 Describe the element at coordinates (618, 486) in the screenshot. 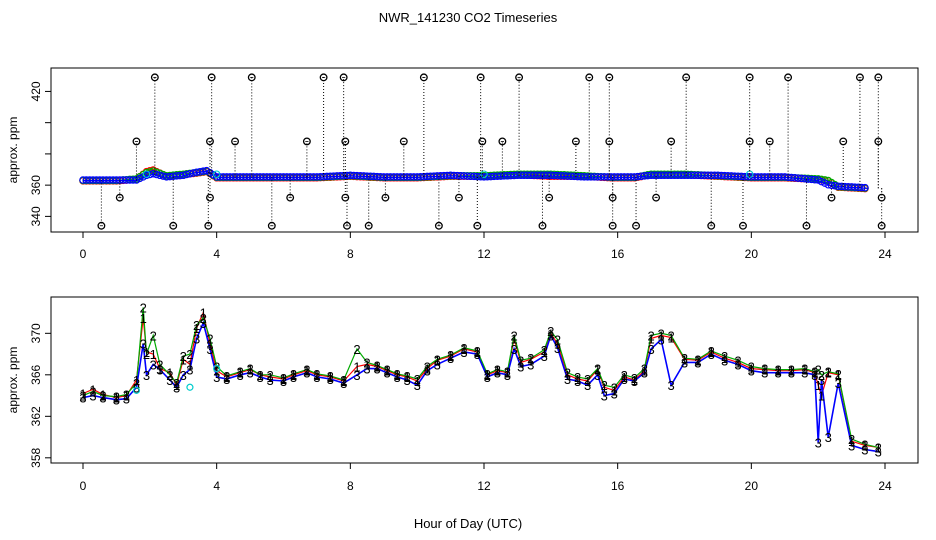

I see `bottom-x-tick-label: 16` at that location.